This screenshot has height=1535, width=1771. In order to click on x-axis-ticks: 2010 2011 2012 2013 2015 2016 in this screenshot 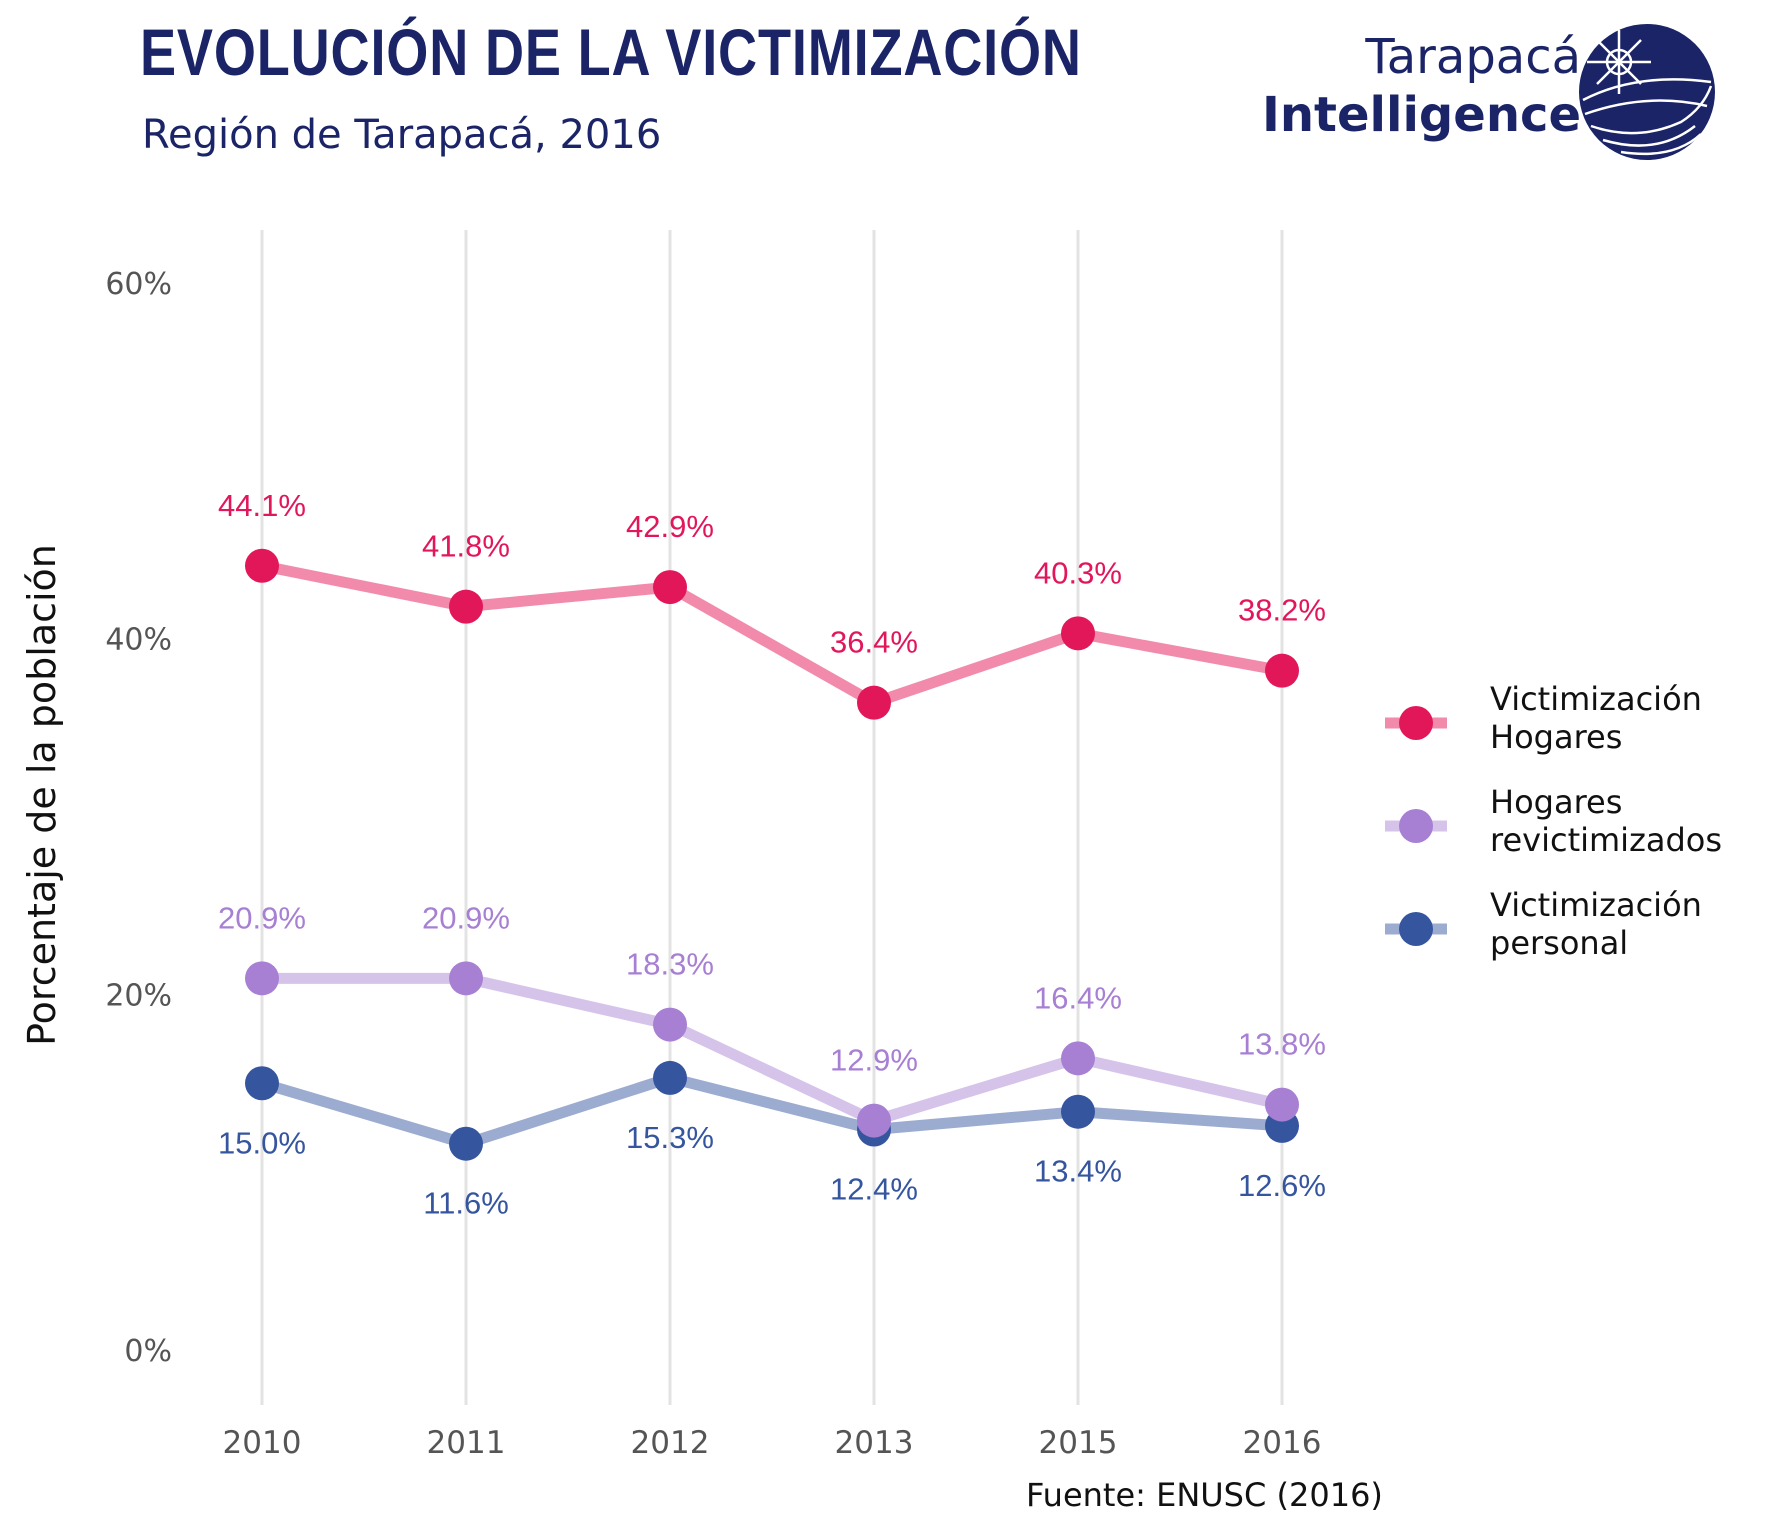, I will do `click(772, 1443)`.